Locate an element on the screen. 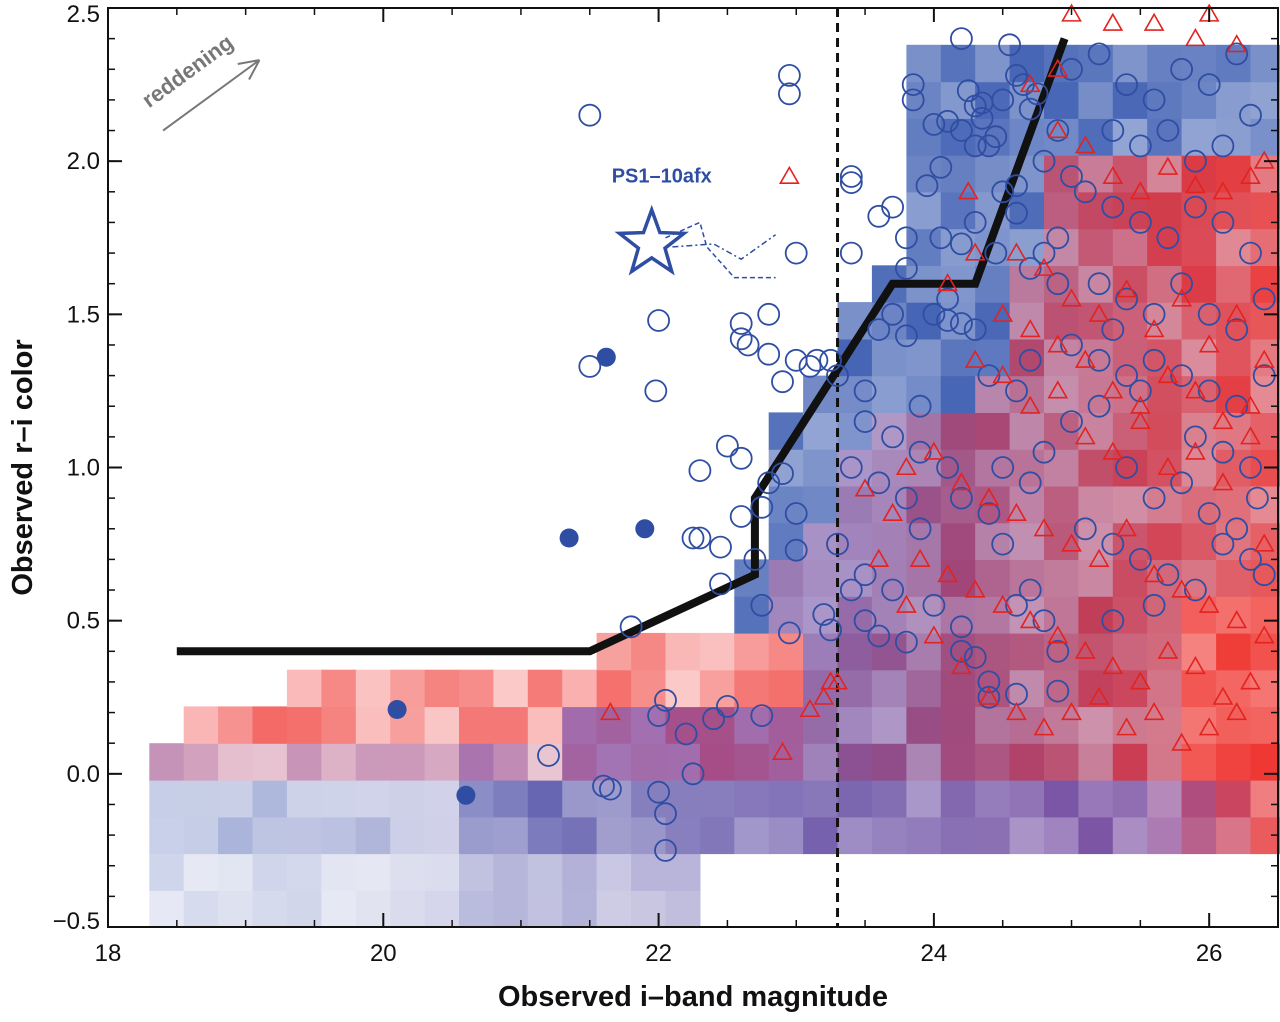  x-tick-label: 22 is located at coordinates (658, 953).